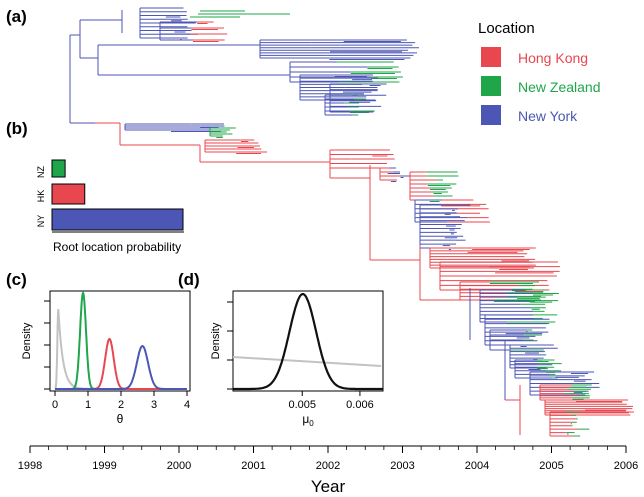  What do you see at coordinates (307, 361) in the screenshot?
I see `mu-curve-prior` at bounding box center [307, 361].